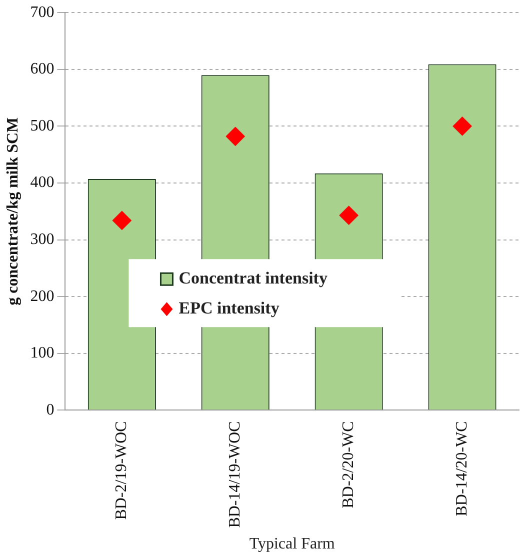  What do you see at coordinates (229, 308) in the screenshot?
I see `legend-label: EPC intensity` at bounding box center [229, 308].